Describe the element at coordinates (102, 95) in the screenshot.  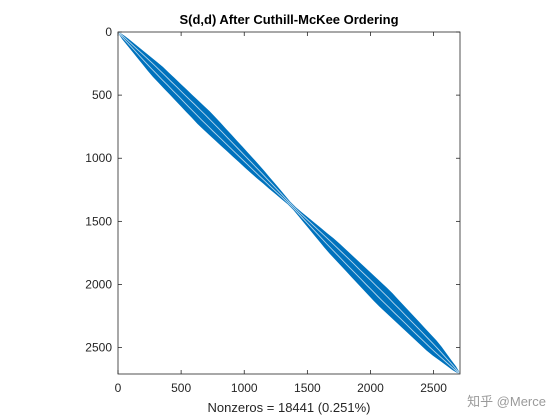
I see `y-tick-label: 500` at that location.